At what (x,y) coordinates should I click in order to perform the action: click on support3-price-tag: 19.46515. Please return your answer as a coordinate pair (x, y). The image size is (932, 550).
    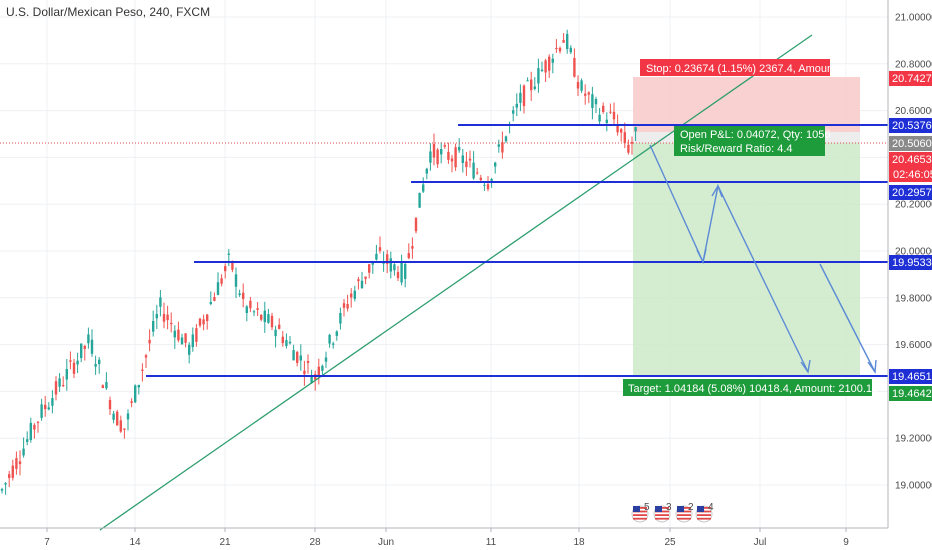
    Looking at the image, I should click on (910, 376).